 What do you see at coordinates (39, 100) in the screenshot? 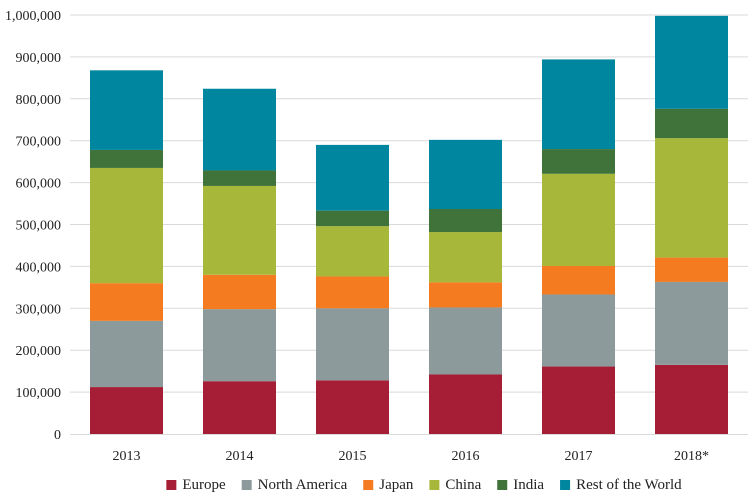
I see `y-tick-label: 800,000` at bounding box center [39, 100].